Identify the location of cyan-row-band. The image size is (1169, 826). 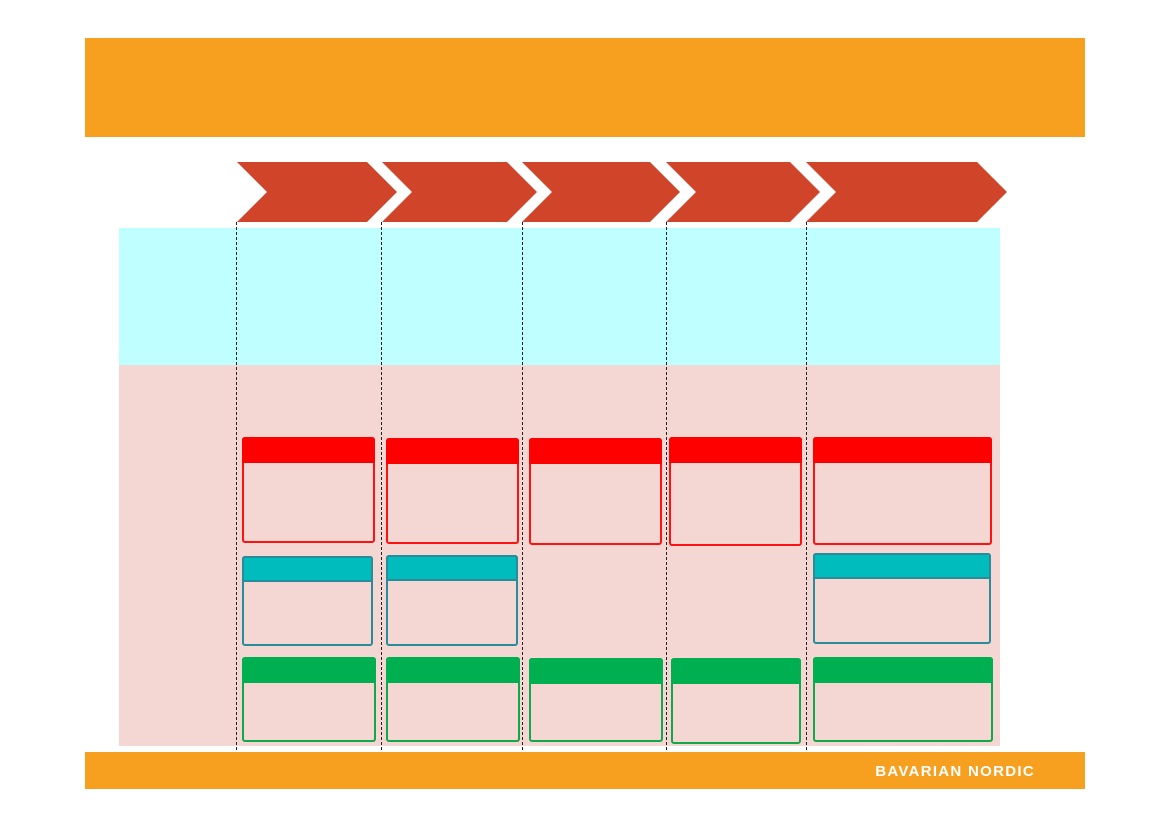
(559, 296).